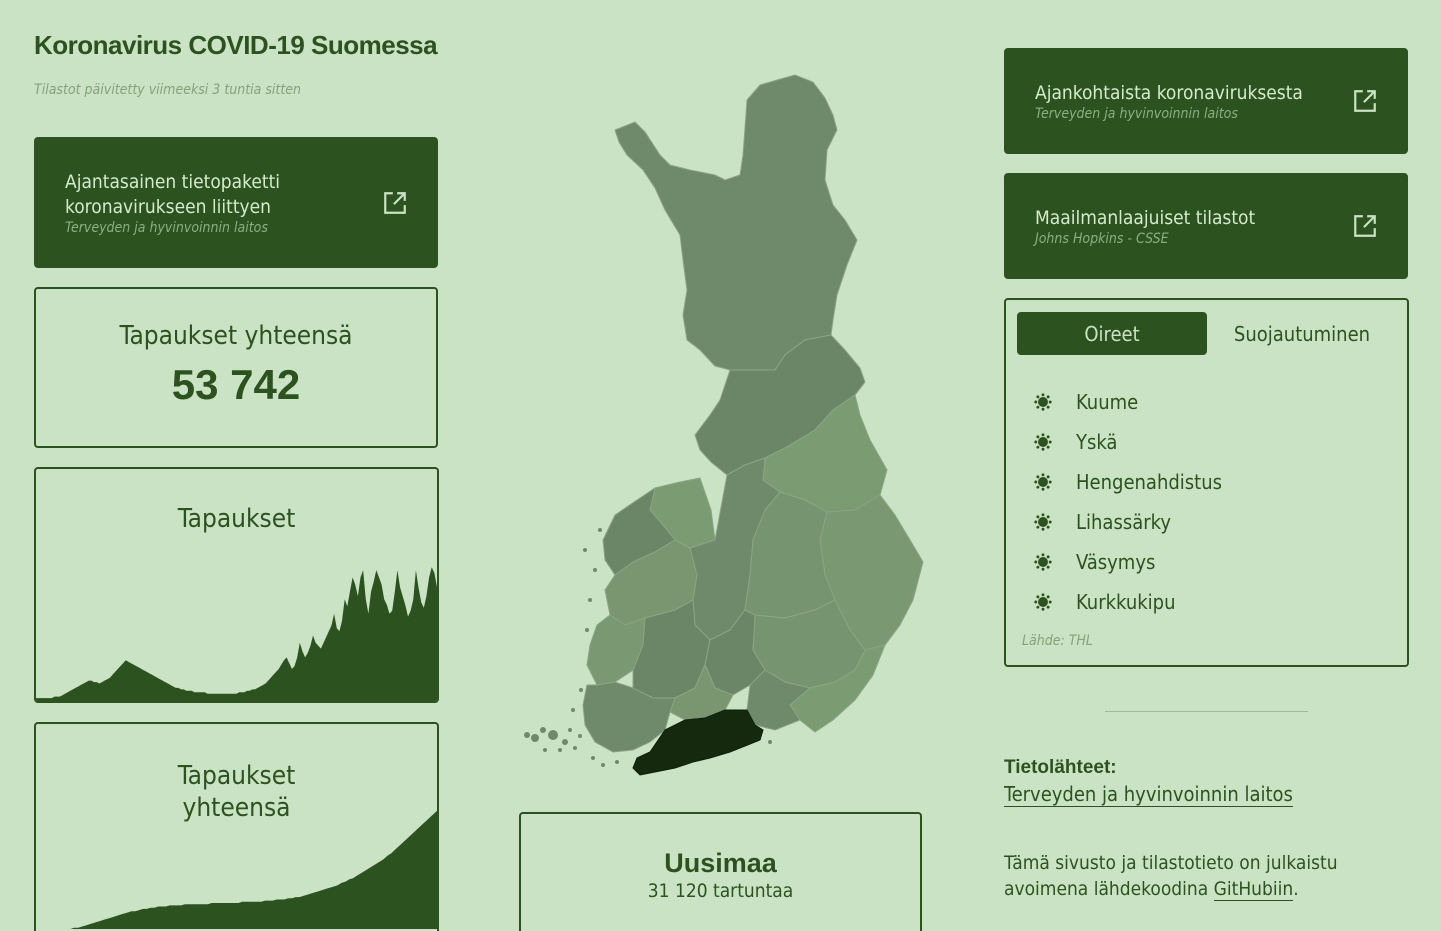  Describe the element at coordinates (1116, 562) in the screenshot. I see `symptom-label: Väsymys` at that location.